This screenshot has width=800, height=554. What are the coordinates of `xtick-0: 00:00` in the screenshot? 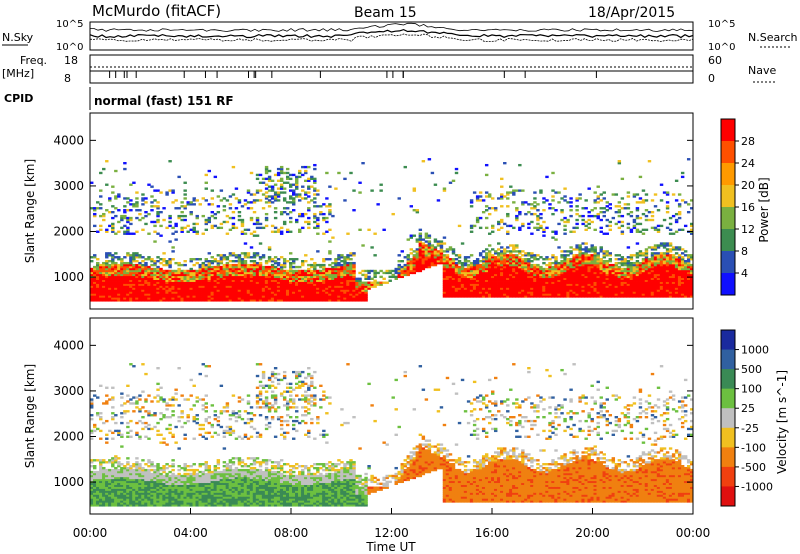 It's located at (90, 533).